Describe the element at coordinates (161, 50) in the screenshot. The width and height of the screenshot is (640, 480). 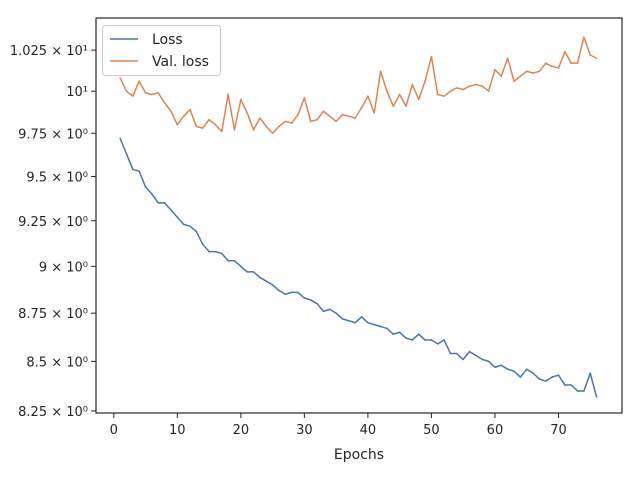
I see `legend: Loss Val. loss` at that location.